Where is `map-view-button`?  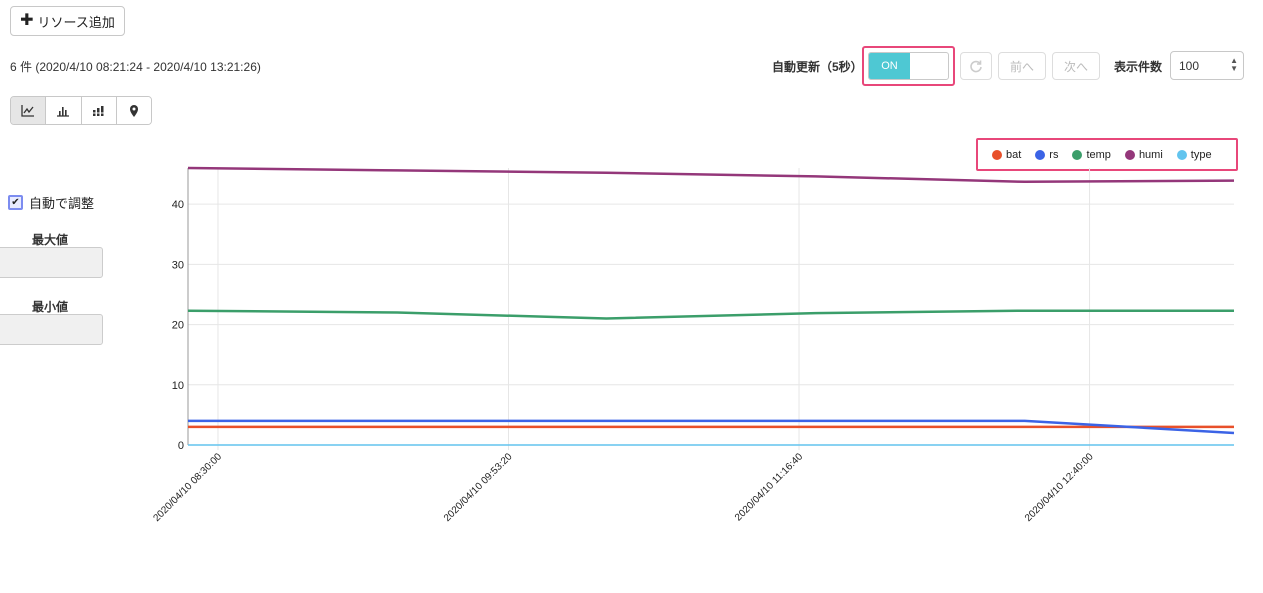 map-view-button is located at coordinates (133, 110).